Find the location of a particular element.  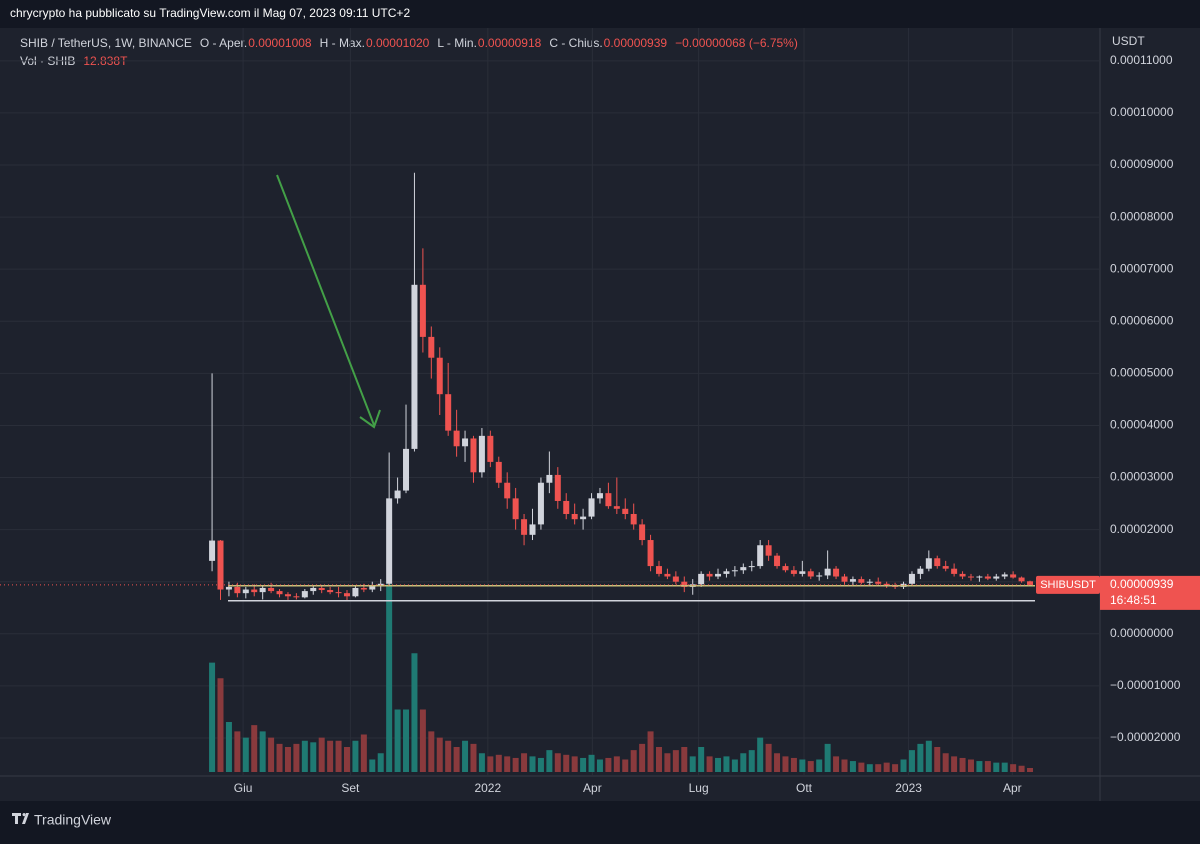

legend-item: −0.00000068 (−6.75%) is located at coordinates (736, 43).